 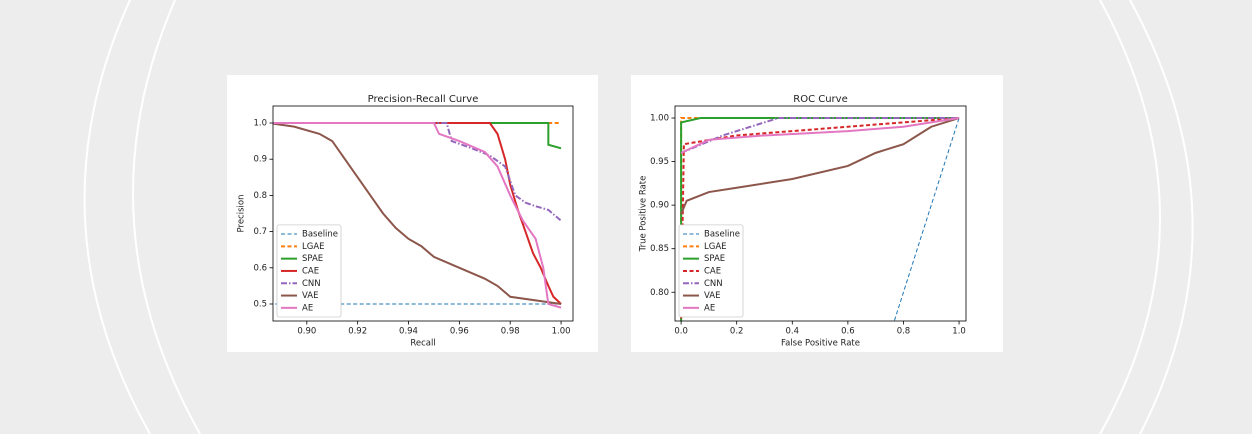 What do you see at coordinates (260, 304) in the screenshot?
I see `y-tick-label: 0.5` at bounding box center [260, 304].